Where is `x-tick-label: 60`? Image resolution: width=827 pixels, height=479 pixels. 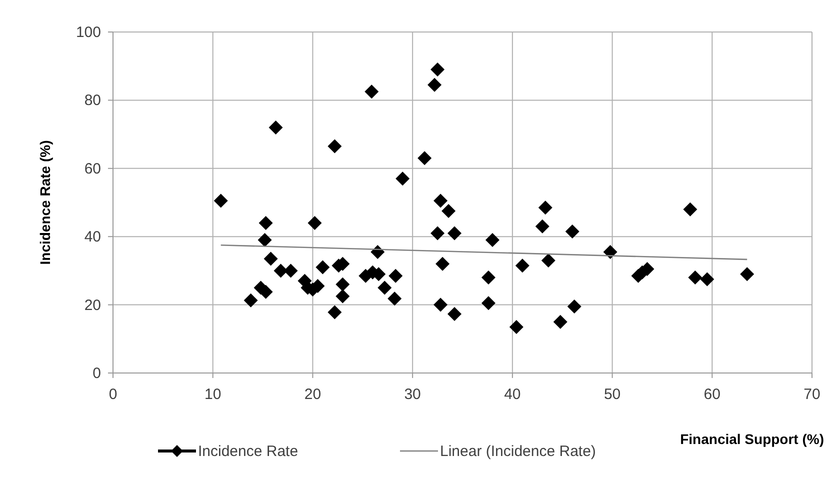
x-tick-label: 60 is located at coordinates (712, 394).